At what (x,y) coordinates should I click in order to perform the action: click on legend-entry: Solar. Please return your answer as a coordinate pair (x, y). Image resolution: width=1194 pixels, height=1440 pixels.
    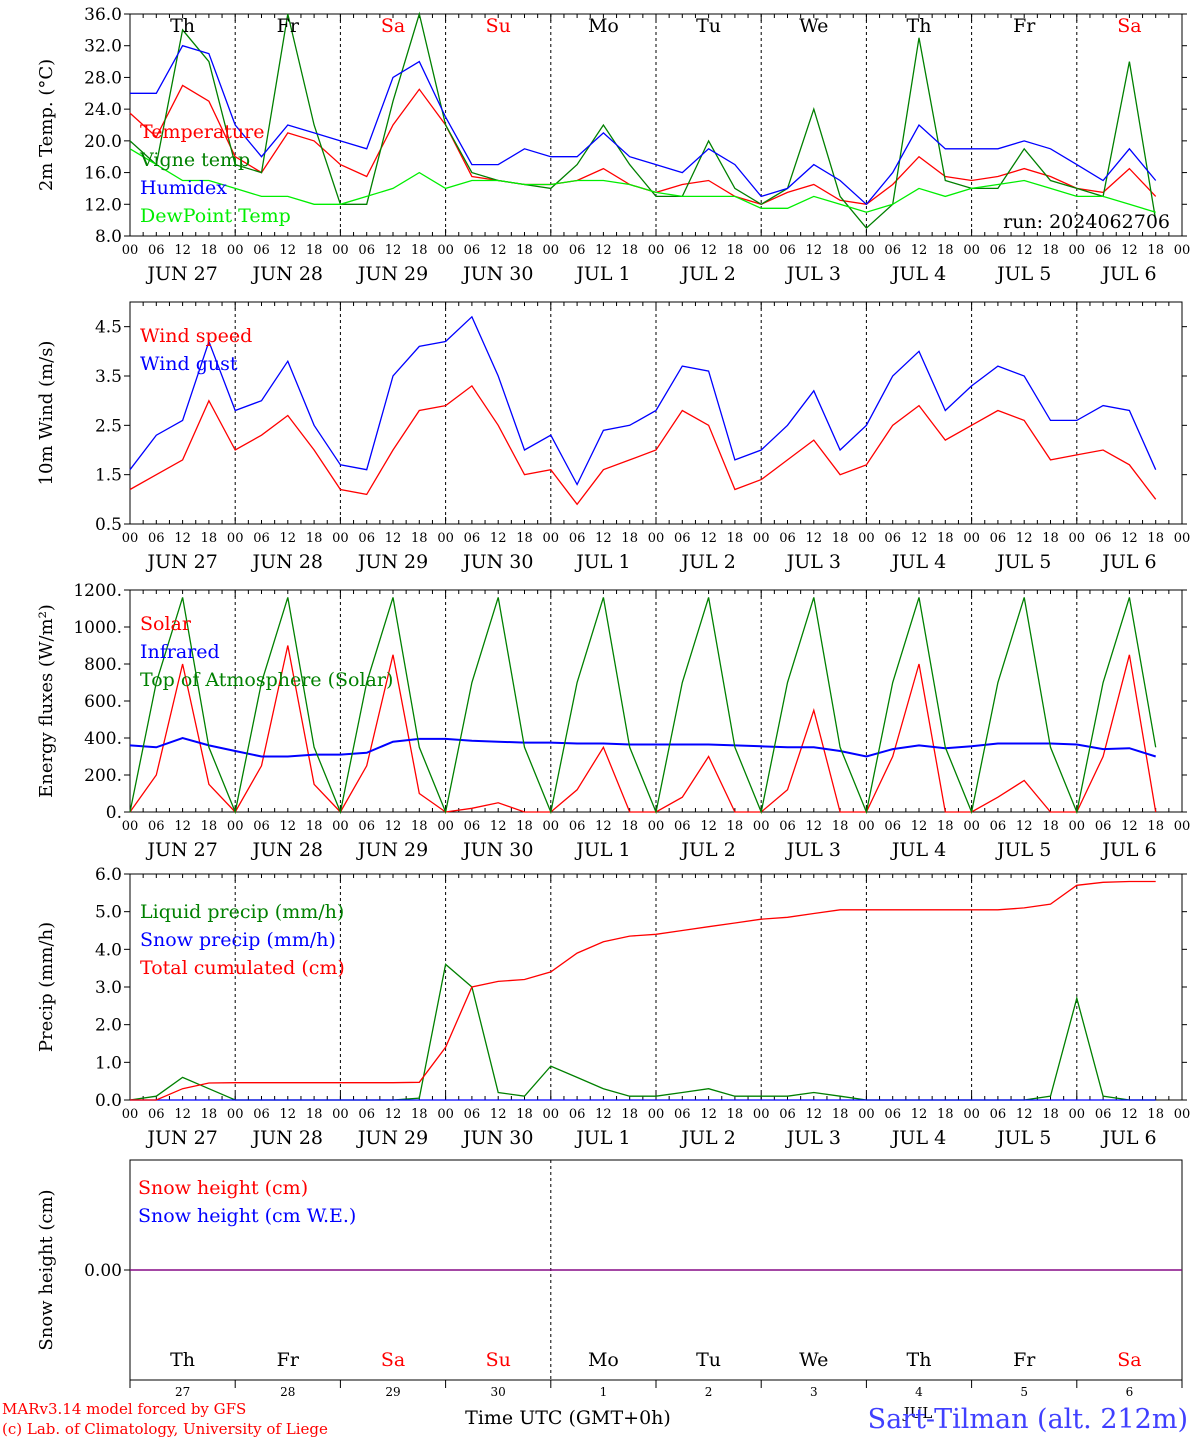
    Looking at the image, I should click on (166, 624).